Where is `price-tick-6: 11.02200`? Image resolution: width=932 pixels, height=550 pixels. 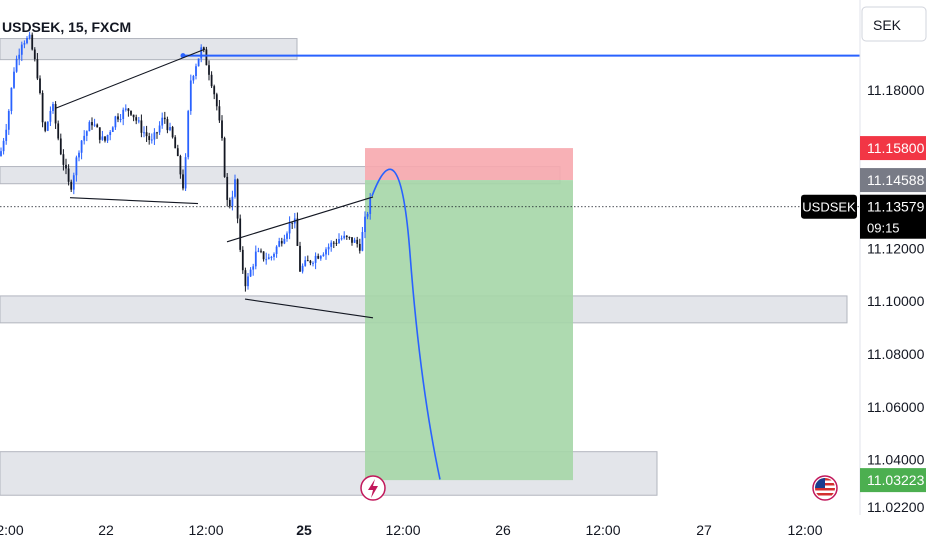
price-tick-6: 11.02200 is located at coordinates (896, 507).